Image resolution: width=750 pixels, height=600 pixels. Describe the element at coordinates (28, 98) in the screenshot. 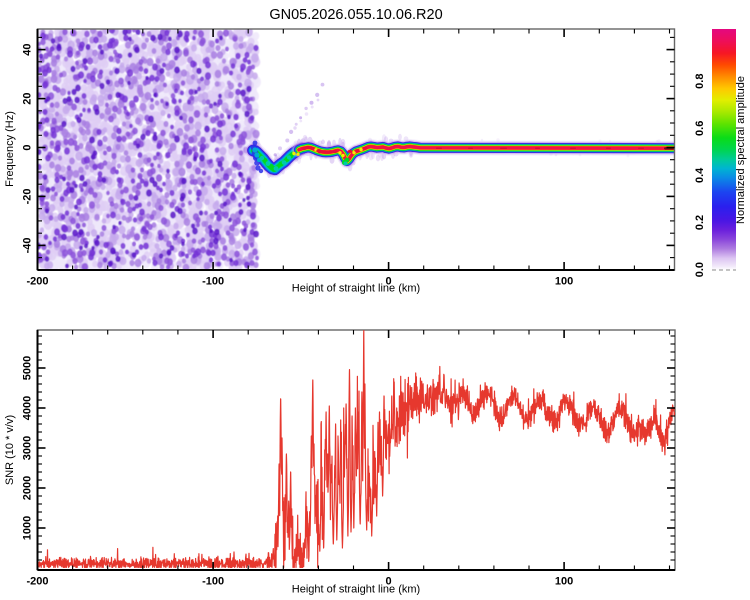

I see `svg-text: 20` at that location.